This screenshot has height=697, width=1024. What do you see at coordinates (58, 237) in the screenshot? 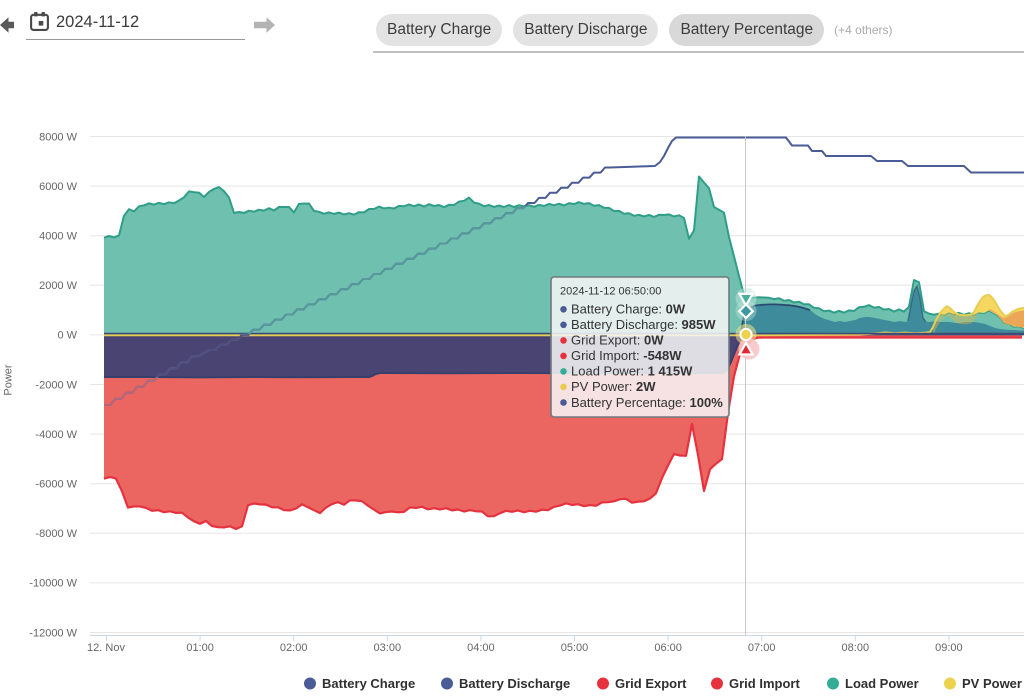
I see `svg-text: 4000 W` at bounding box center [58, 237].